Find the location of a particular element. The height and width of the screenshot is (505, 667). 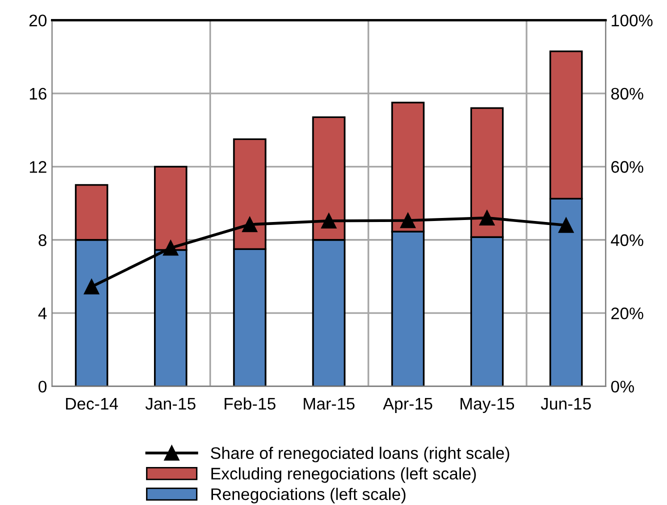

x-tick-label: Apr-15 is located at coordinates (407, 405).